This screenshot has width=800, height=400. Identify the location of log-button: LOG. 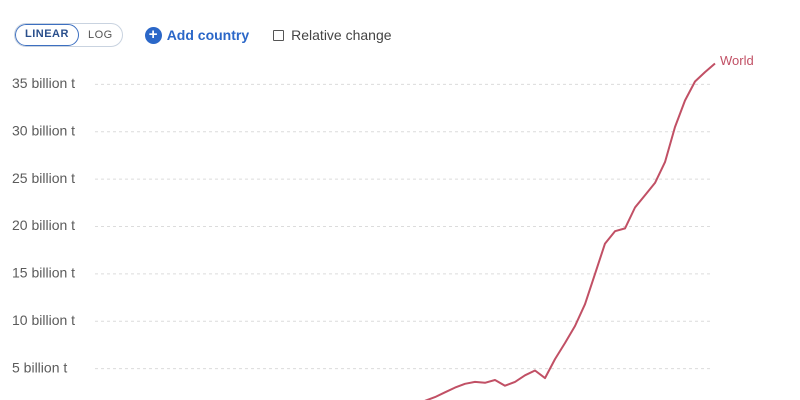
(100, 35).